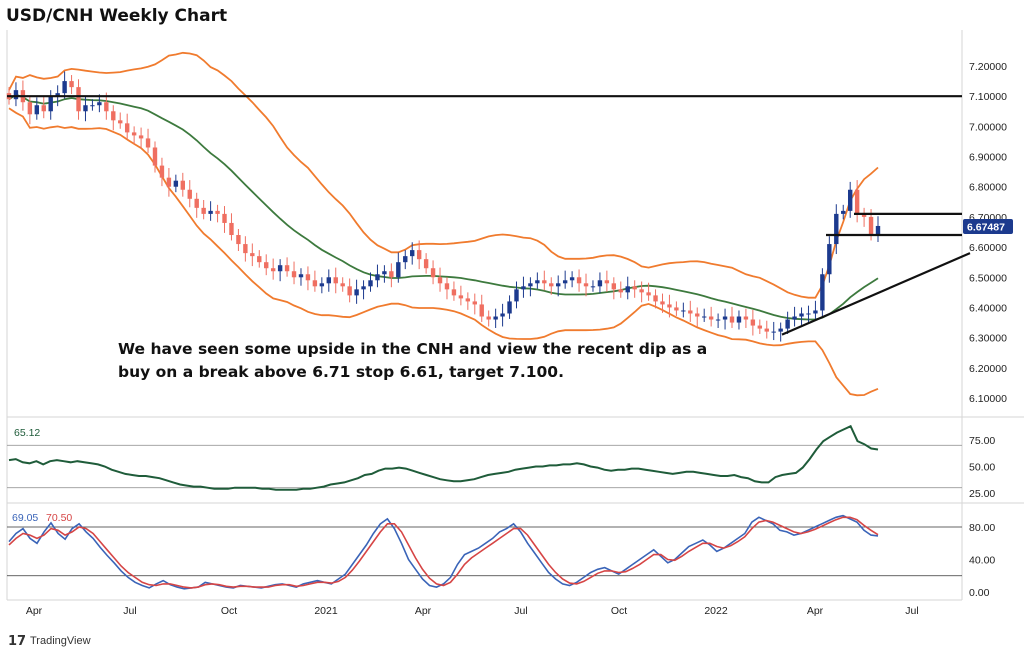 The image size is (1024, 654). What do you see at coordinates (982, 561) in the screenshot?
I see `stoch-tick-label: 40.00` at bounding box center [982, 561].